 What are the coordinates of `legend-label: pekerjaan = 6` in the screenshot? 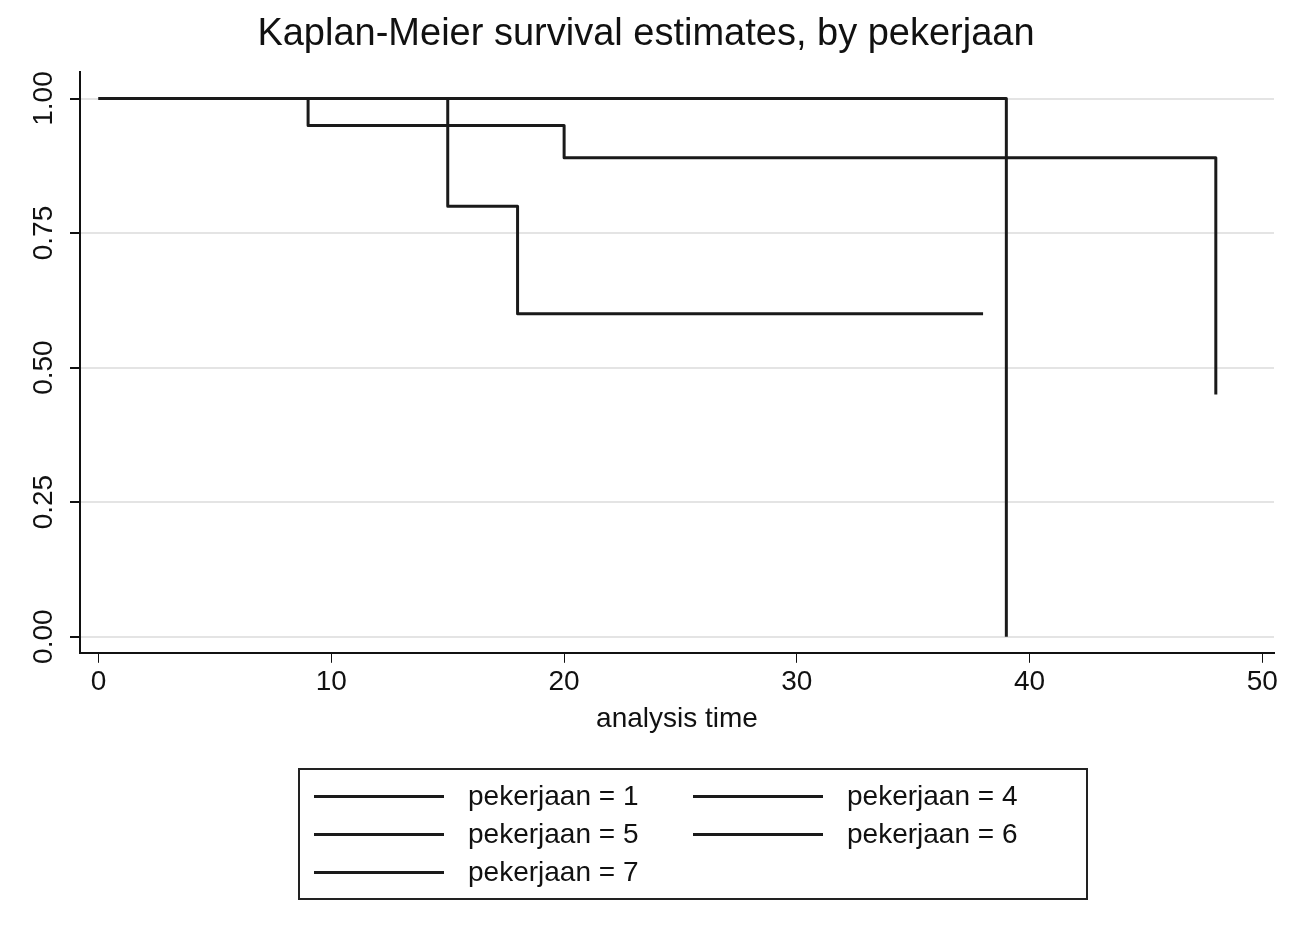 It's located at (932, 834).